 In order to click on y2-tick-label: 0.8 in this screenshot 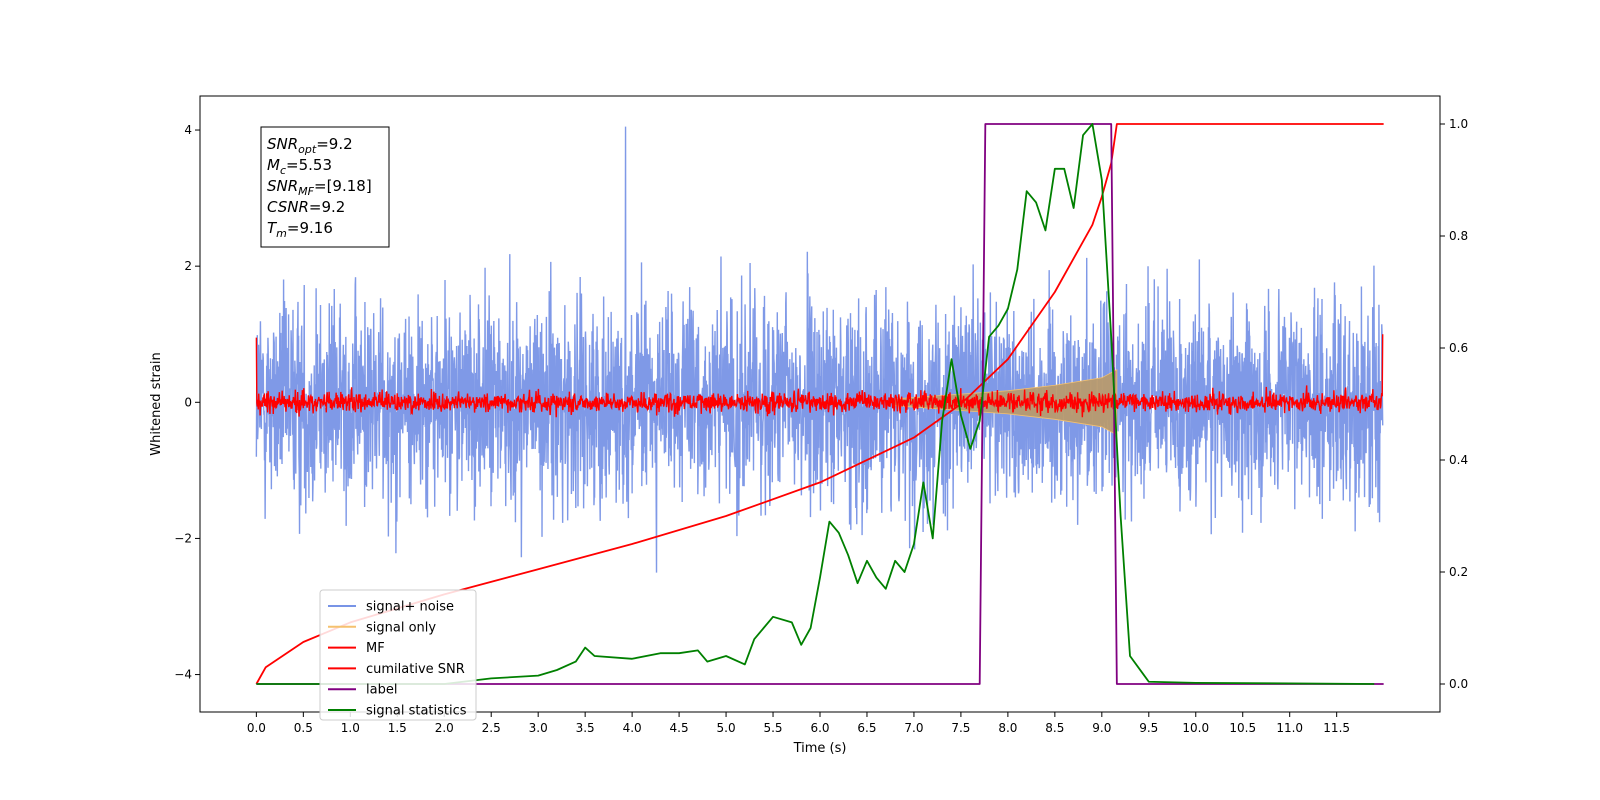, I will do `click(1458, 236)`.